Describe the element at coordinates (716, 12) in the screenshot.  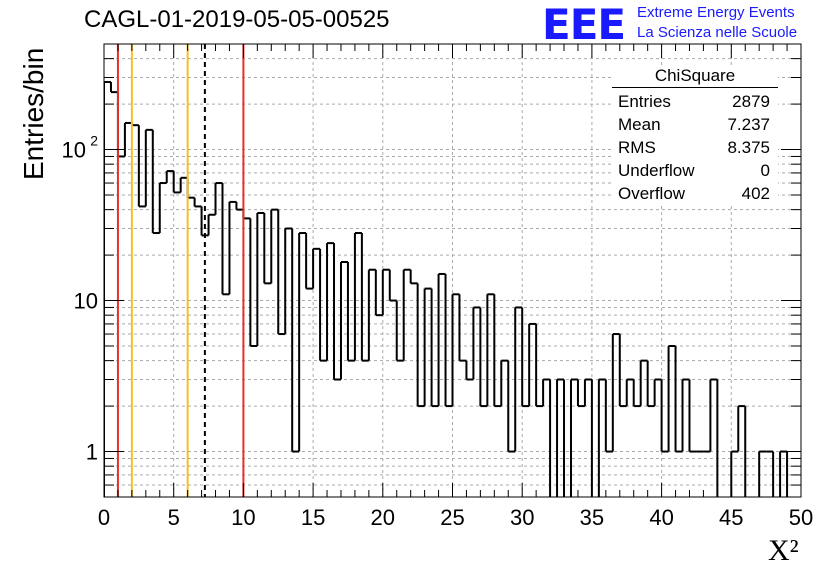
I see `logo-line-1: Extreme Energy Events` at that location.